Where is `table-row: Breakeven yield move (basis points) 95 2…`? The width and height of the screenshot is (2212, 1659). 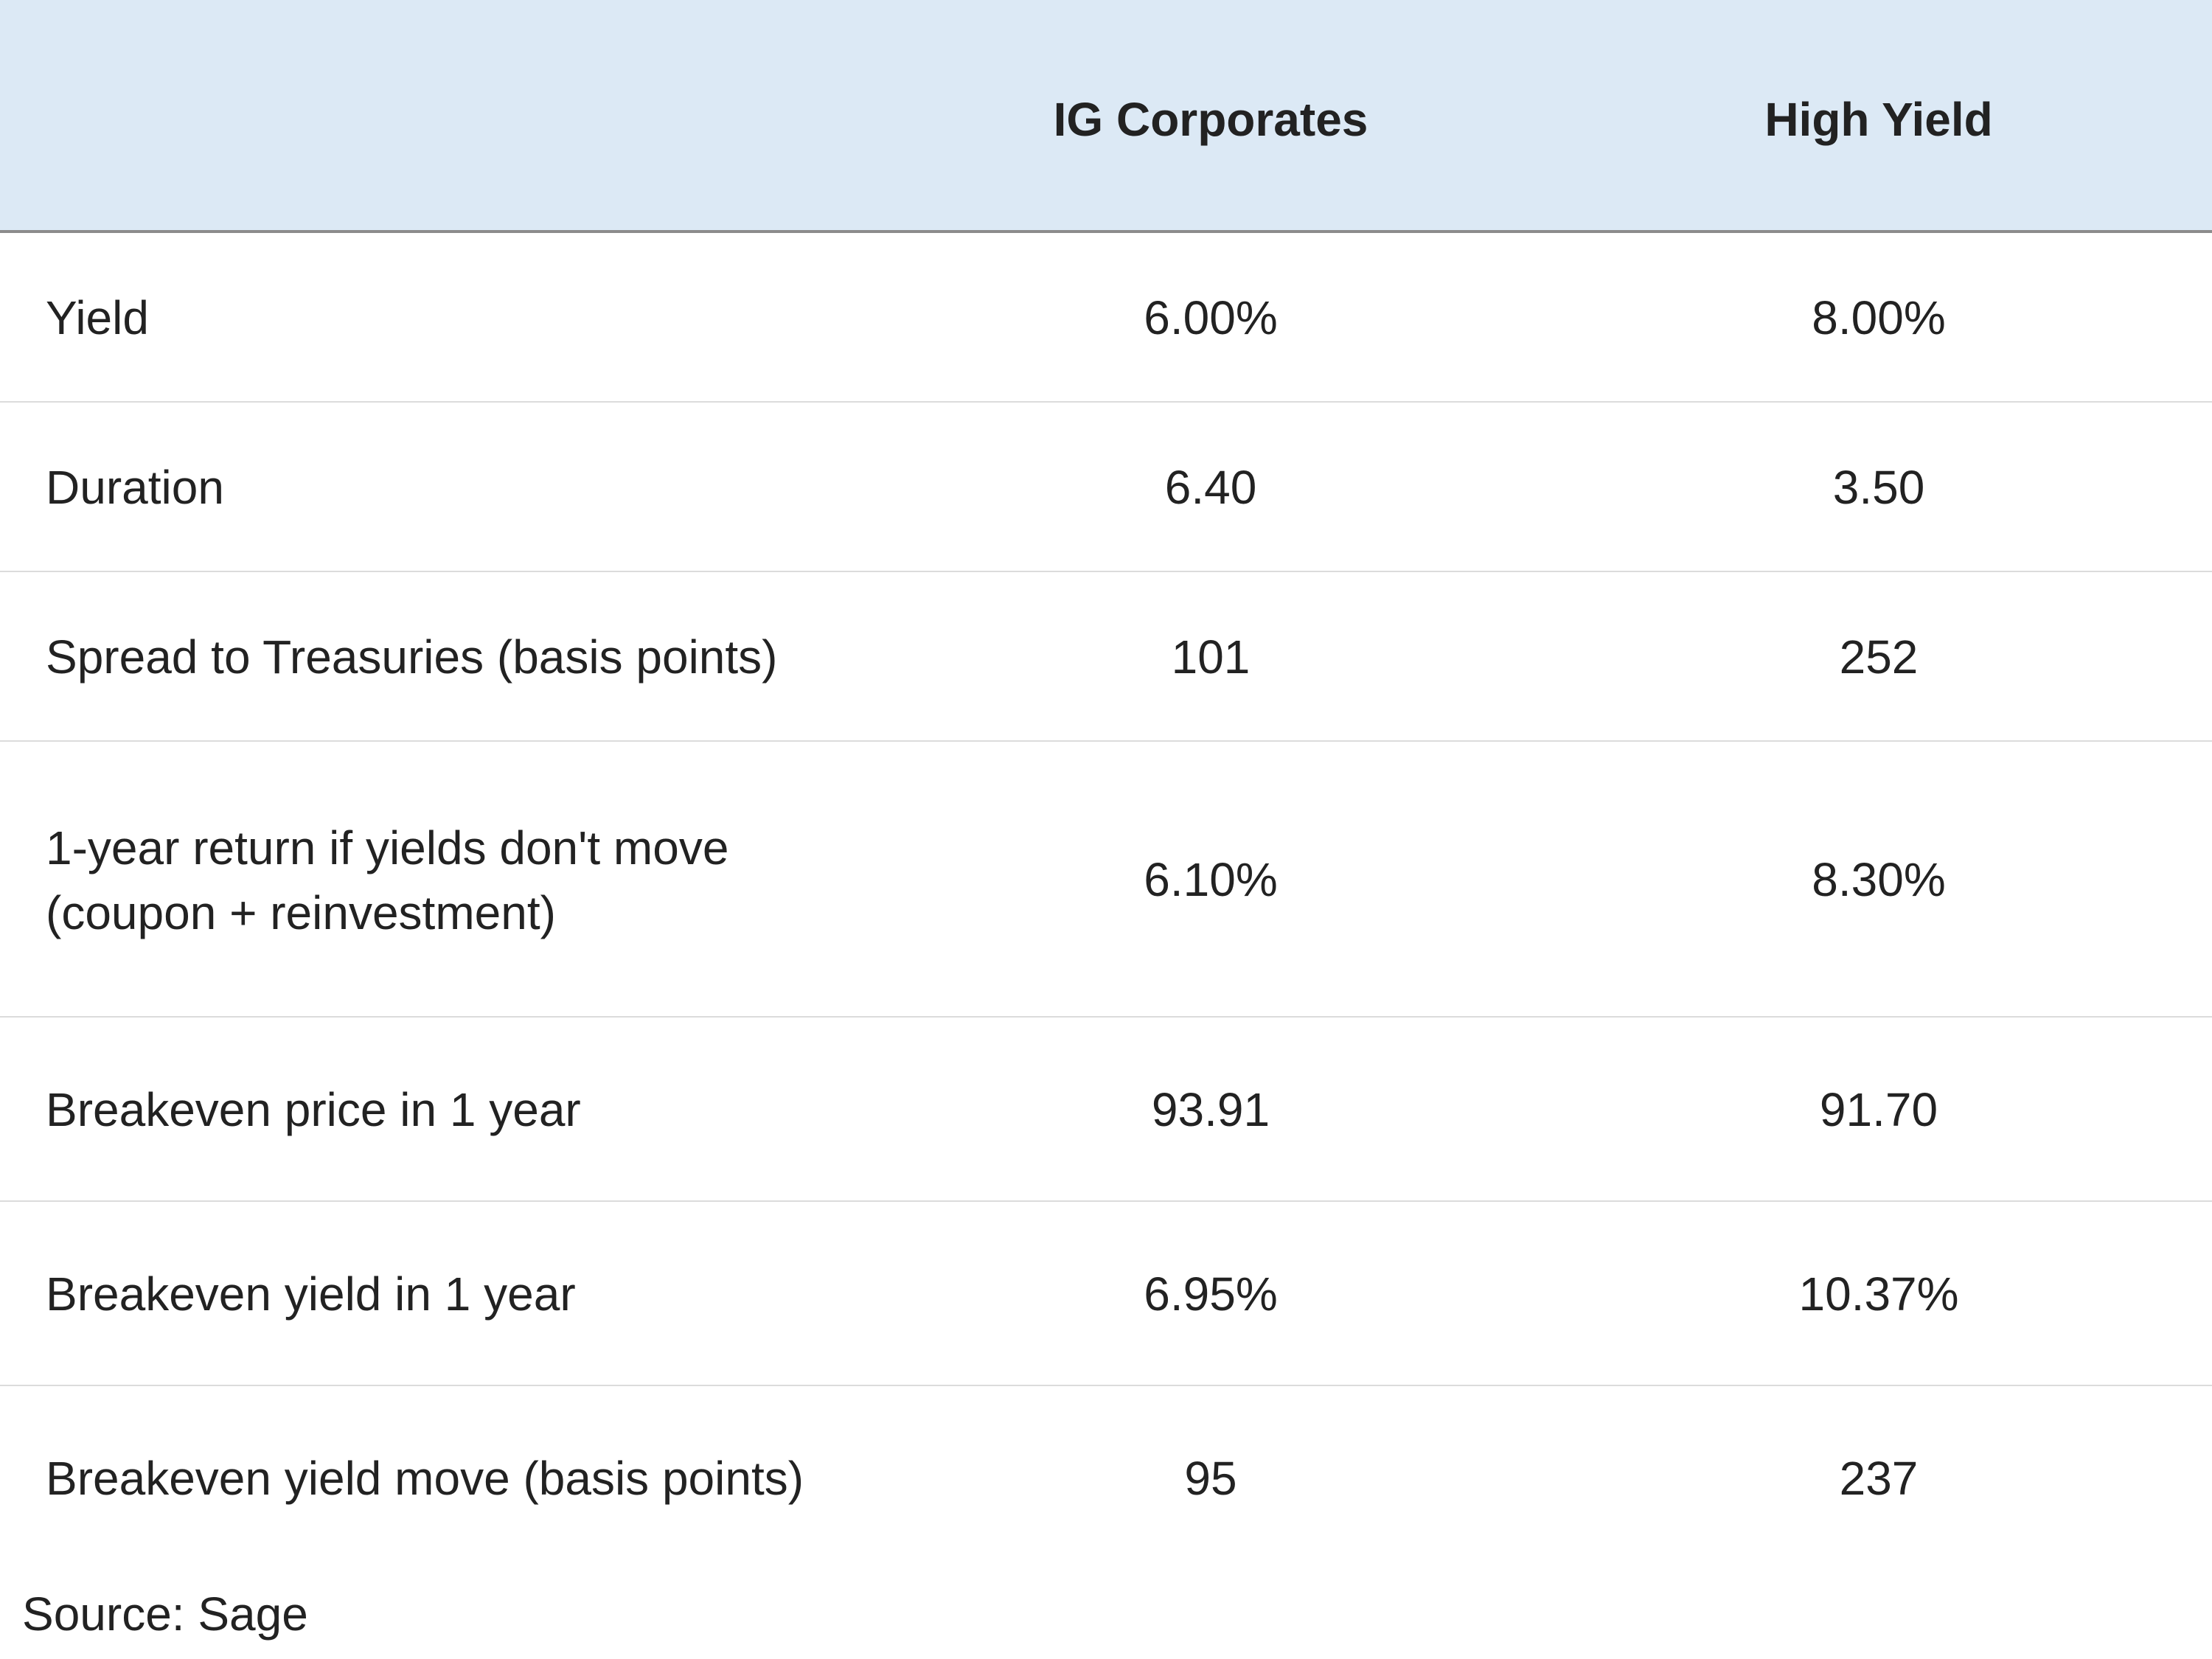
table-row: Breakeven yield move (basis points) 95 2… is located at coordinates (1106, 1478).